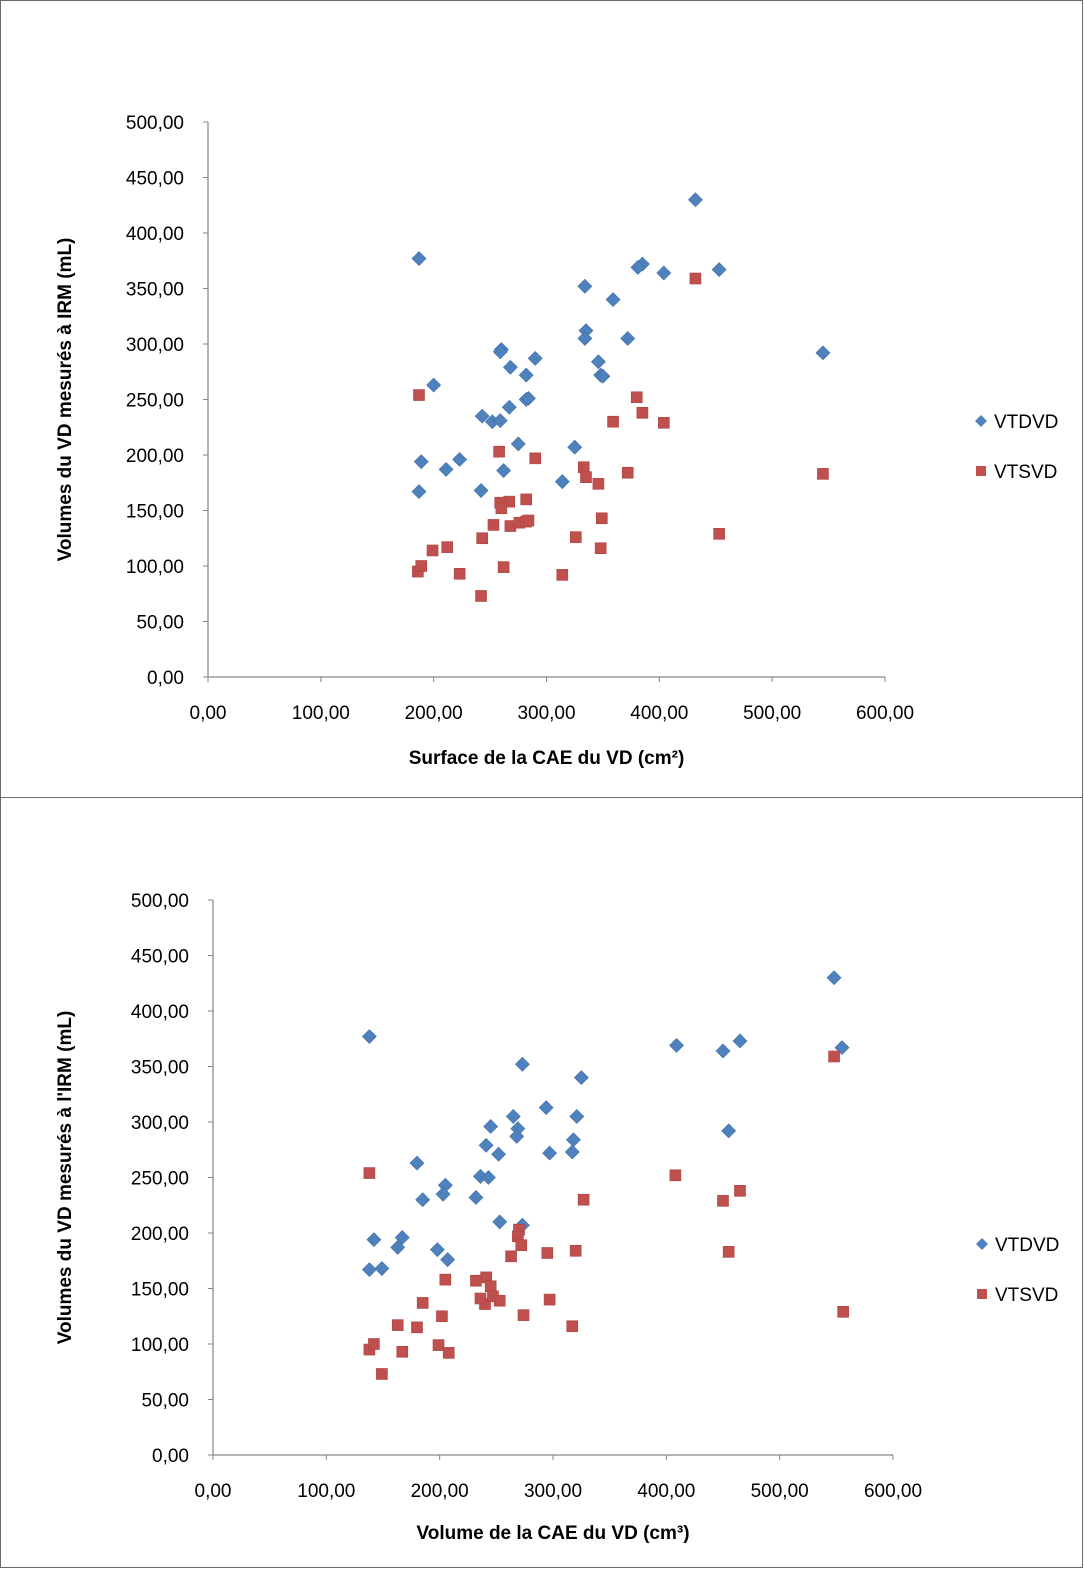  I want to click on x-tick-label: 500,00, so click(772, 713).